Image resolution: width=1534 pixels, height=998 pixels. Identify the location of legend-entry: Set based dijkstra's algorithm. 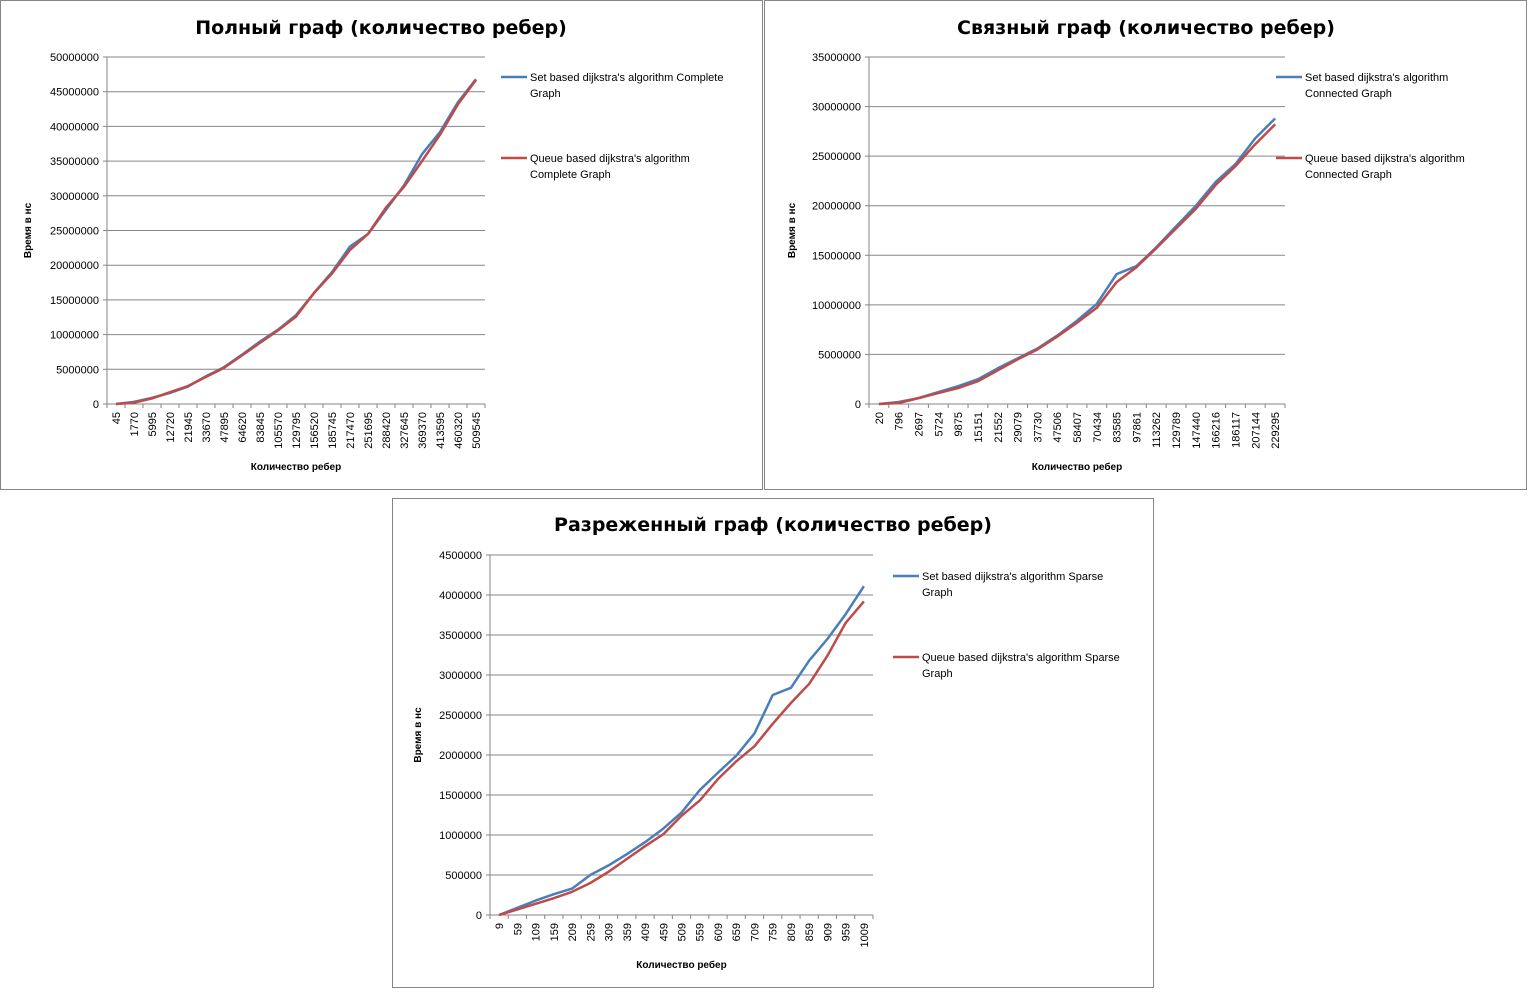
(1376, 78).